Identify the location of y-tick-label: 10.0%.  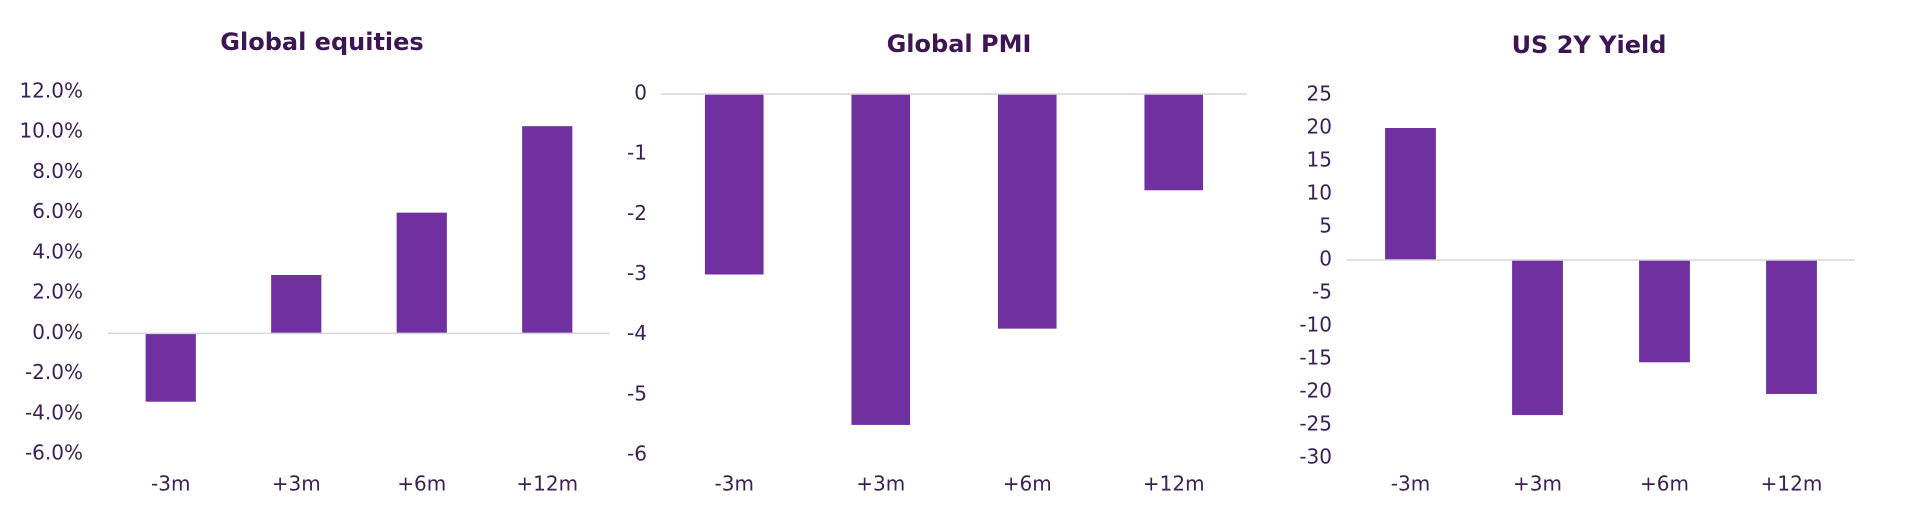
(51, 131).